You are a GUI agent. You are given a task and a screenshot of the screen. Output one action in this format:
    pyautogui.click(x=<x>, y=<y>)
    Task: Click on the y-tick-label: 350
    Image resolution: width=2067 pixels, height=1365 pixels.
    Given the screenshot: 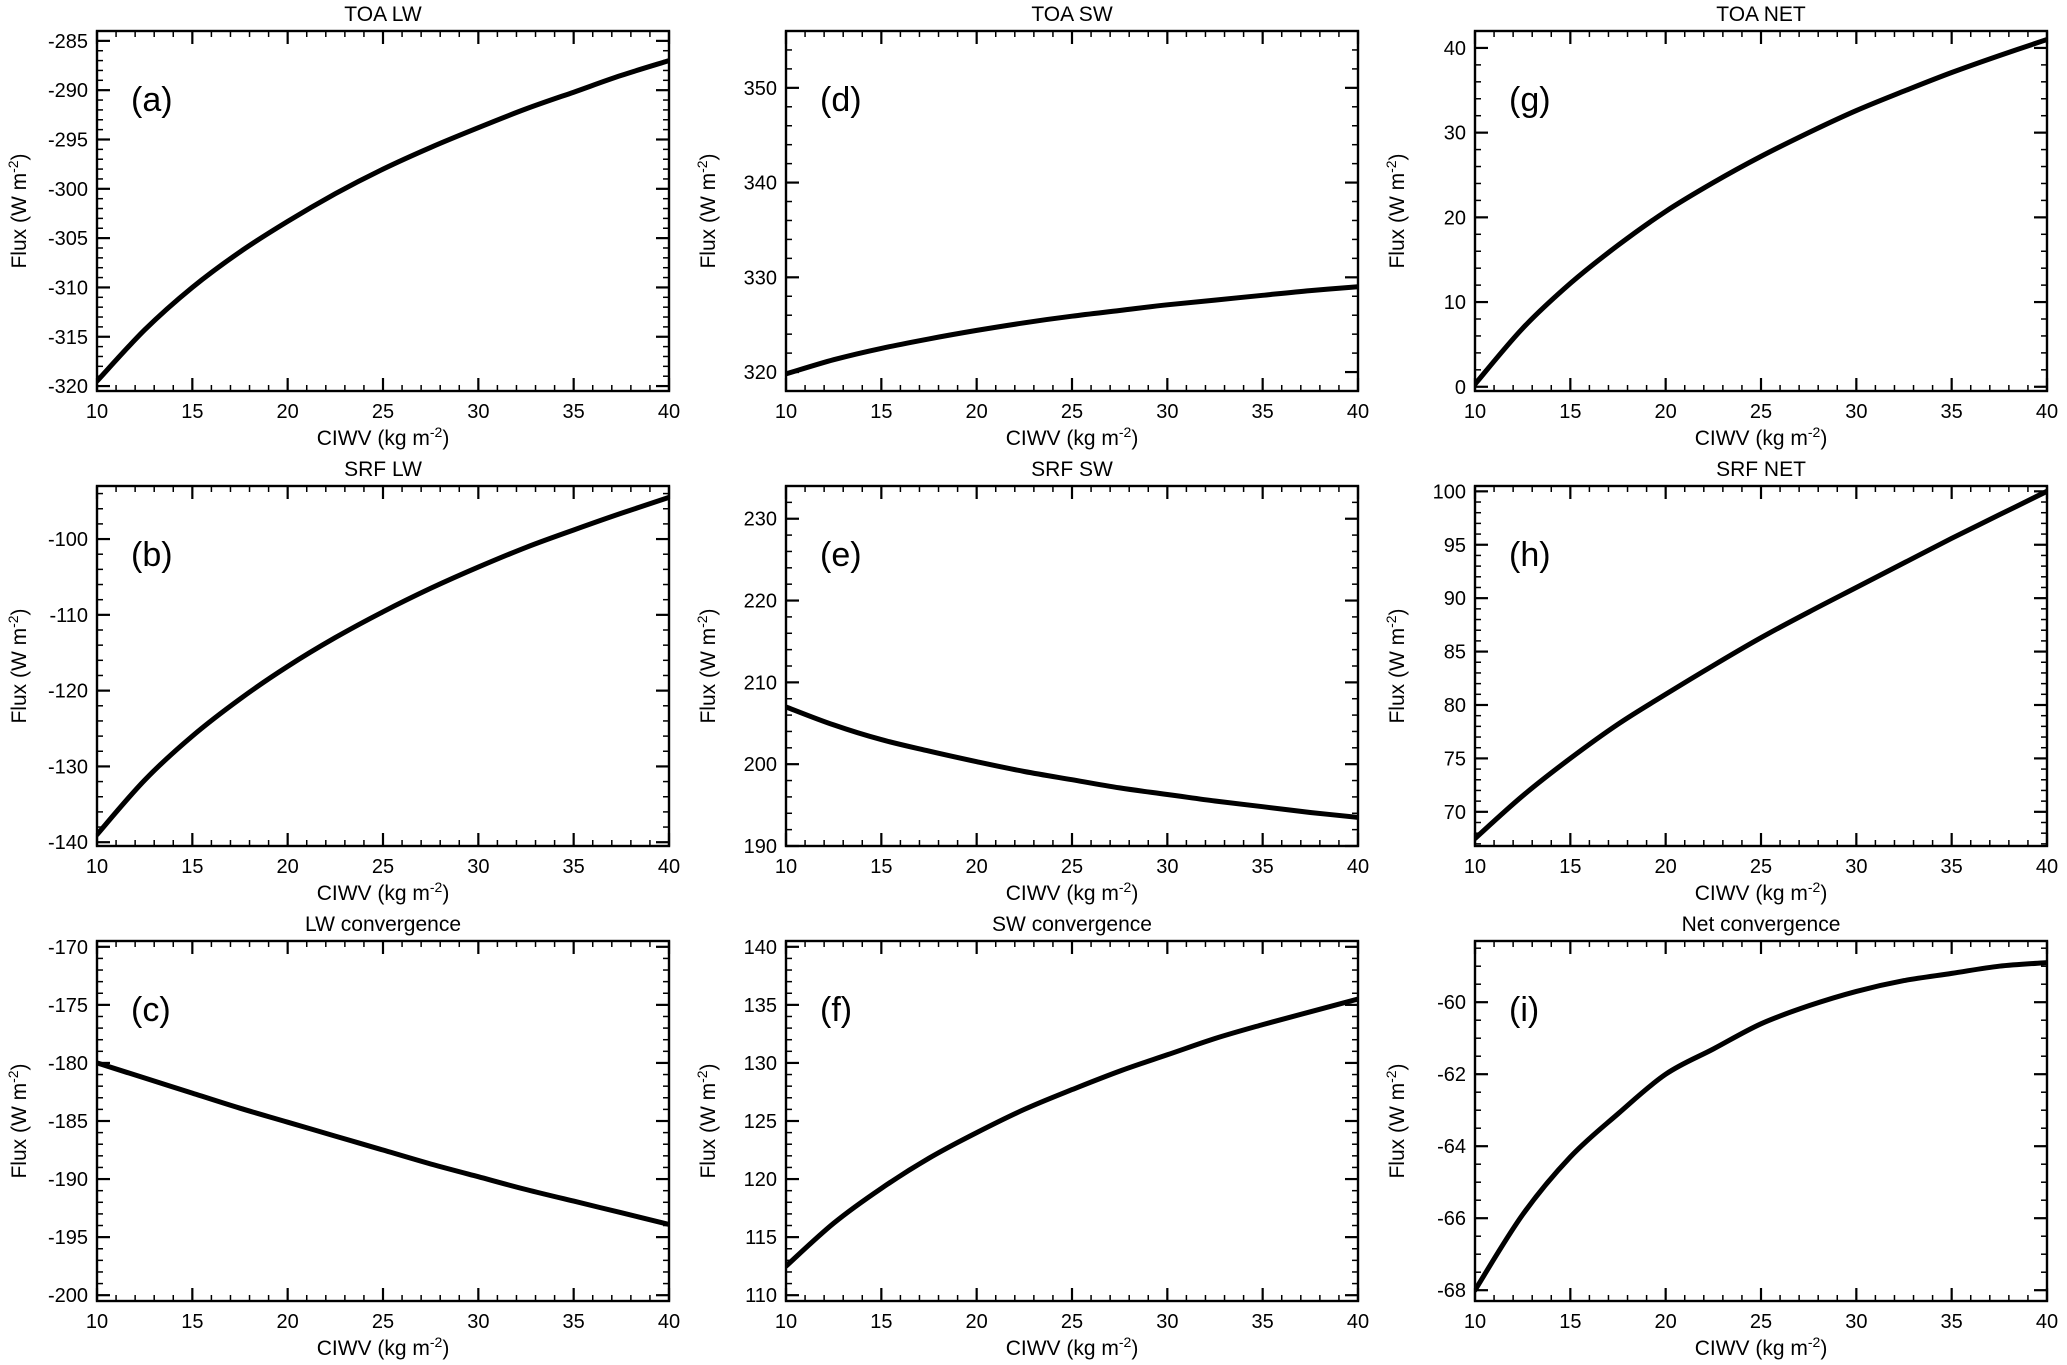 What is the action you would take?
    pyautogui.click(x=760, y=89)
    